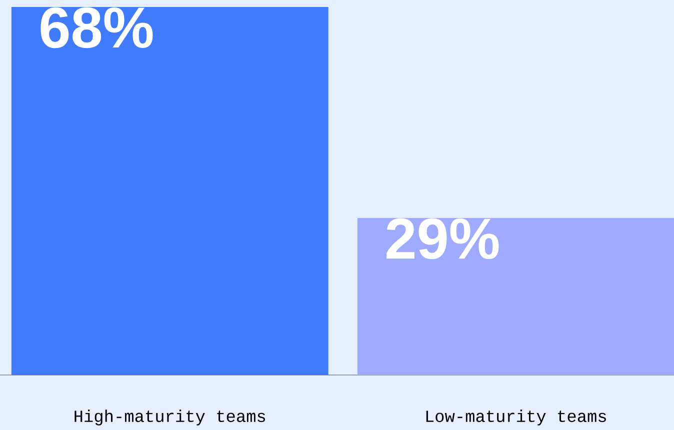  What do you see at coordinates (96, 27) in the screenshot?
I see `data-label: 68%` at bounding box center [96, 27].